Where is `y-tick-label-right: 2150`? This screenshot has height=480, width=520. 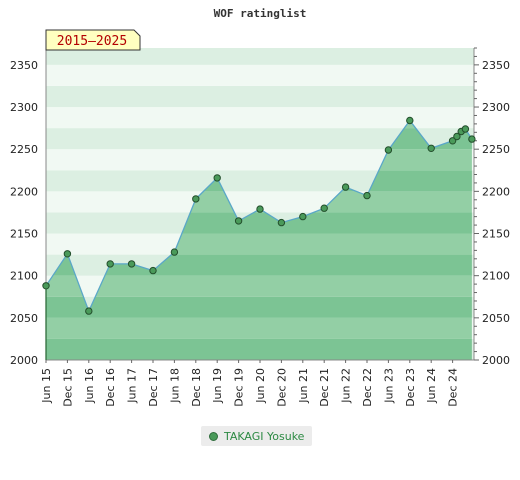 y-tick-label-right: 2150 is located at coordinates (496, 234).